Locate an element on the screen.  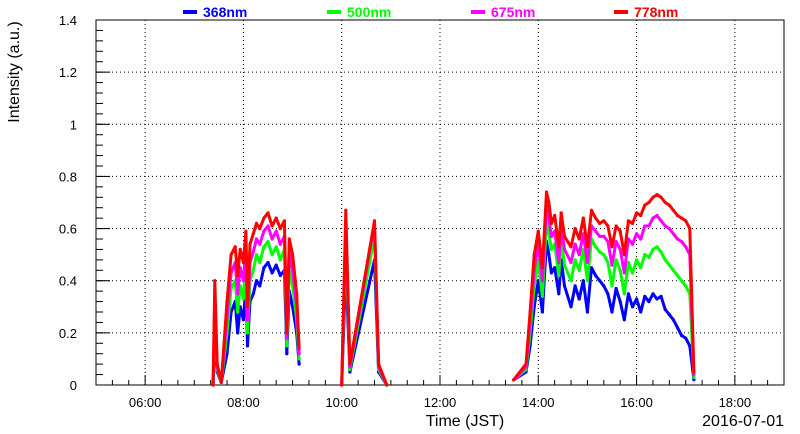
legend-label: 778nm is located at coordinates (656, 12).